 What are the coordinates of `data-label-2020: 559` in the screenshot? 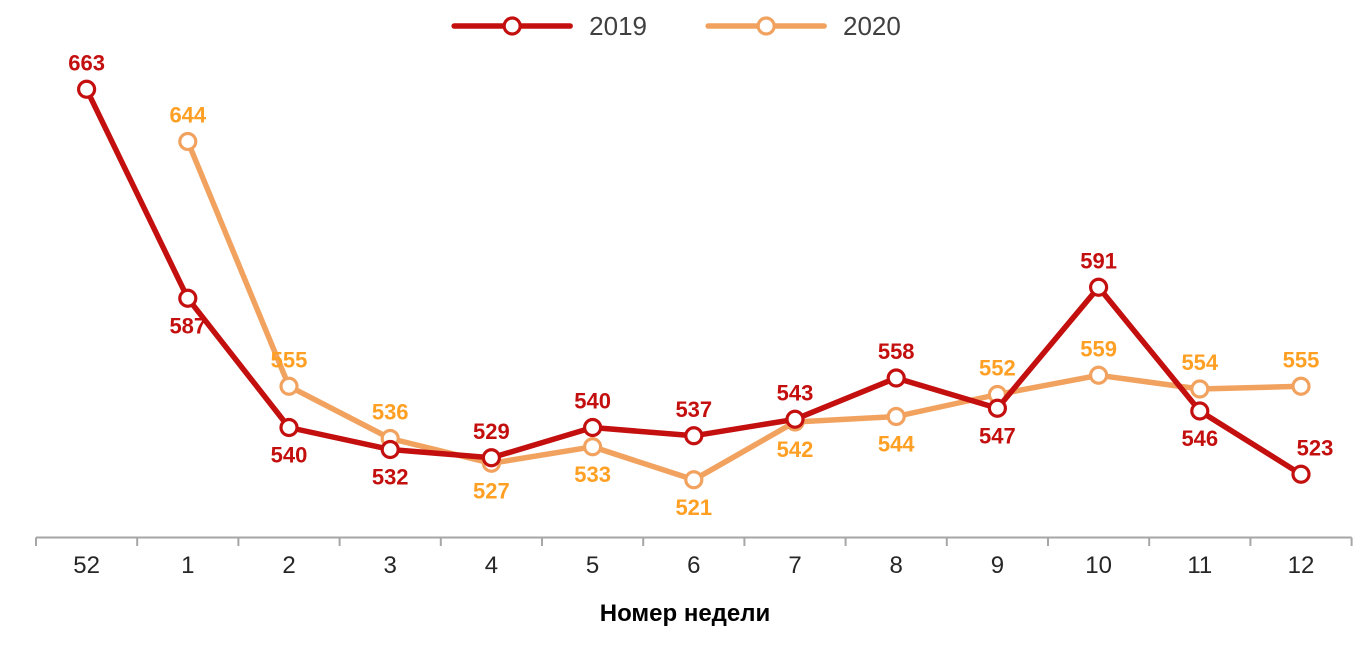 It's located at (1098, 348).